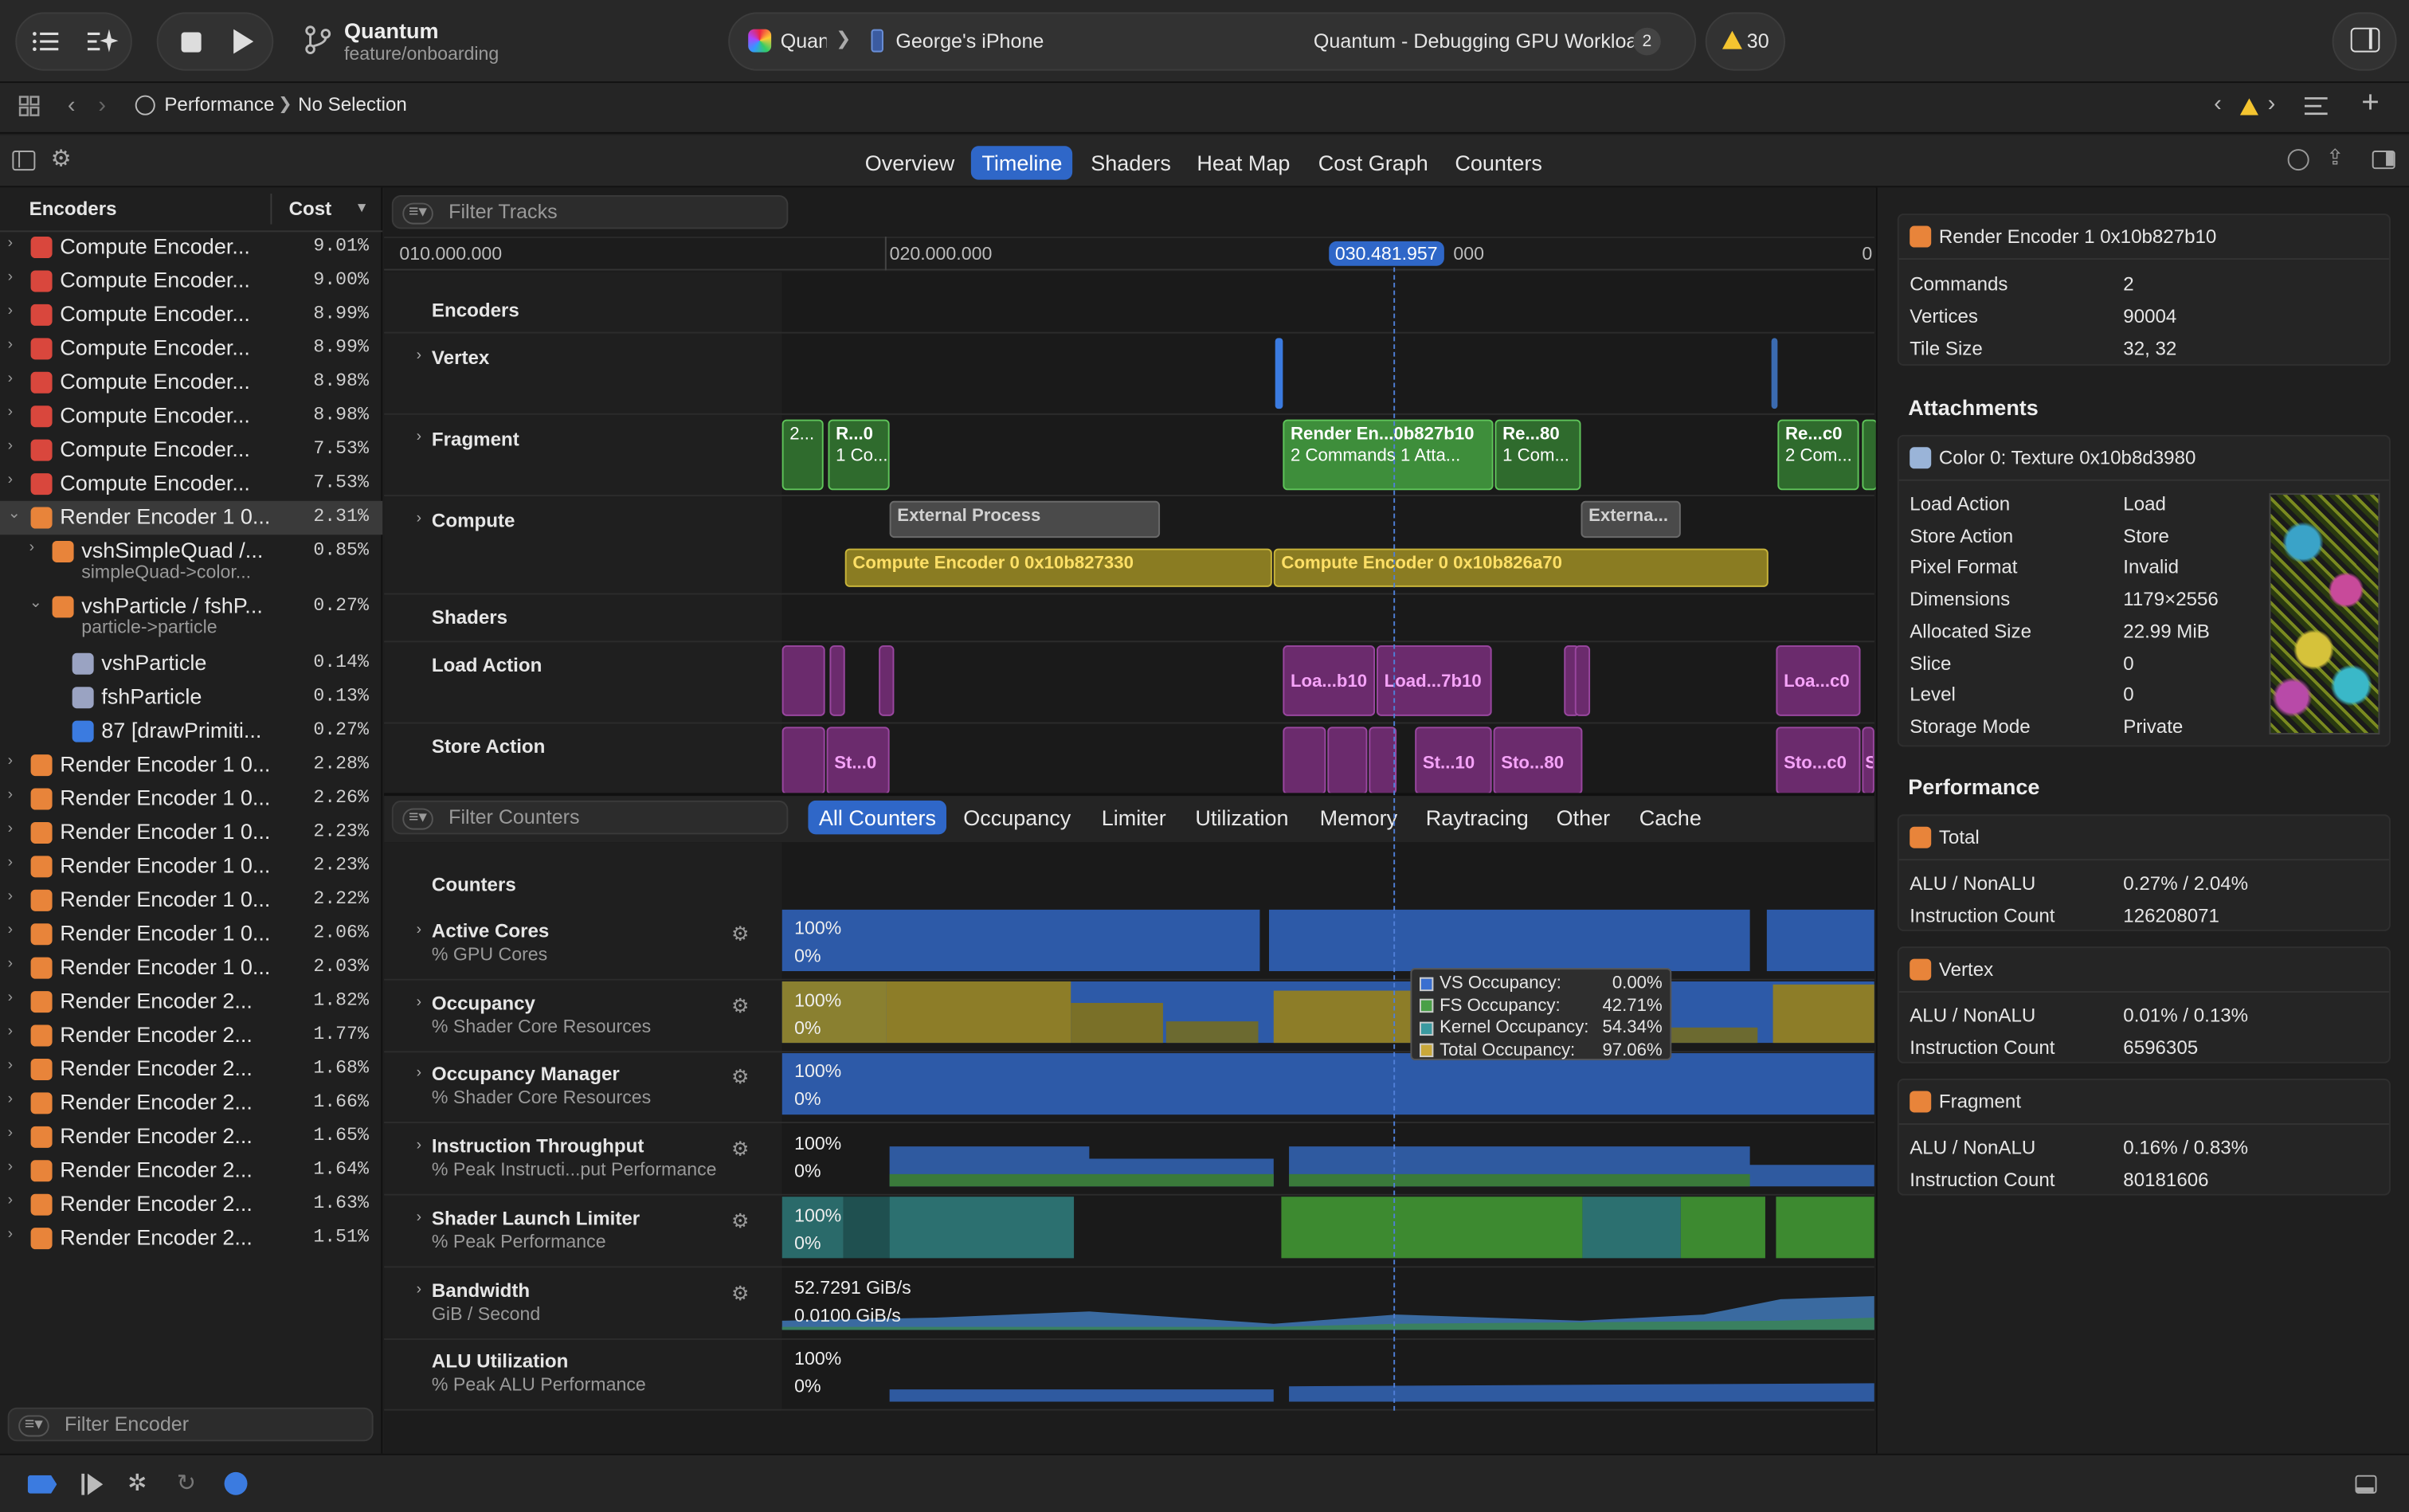 The image size is (2409, 1512). I want to click on run-button, so click(243, 42).